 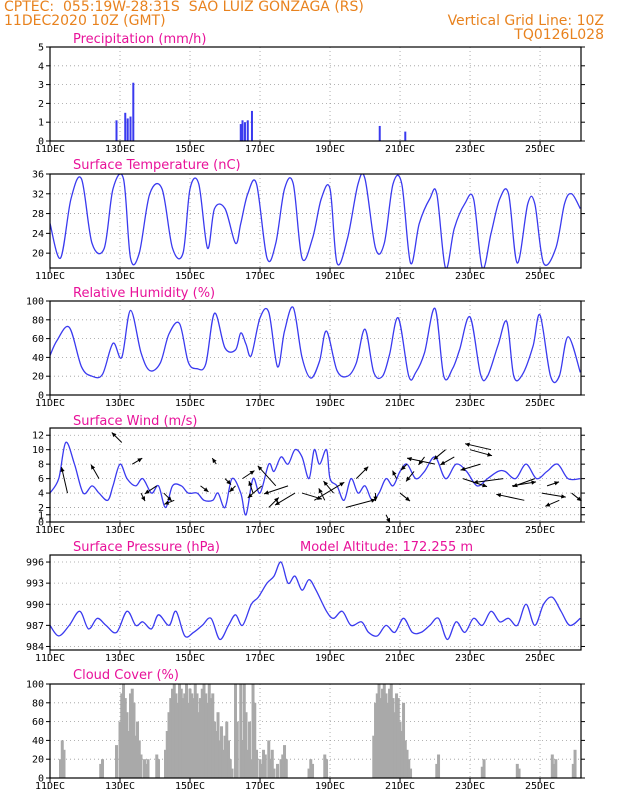 I want to click on rh-frame, so click(x=315, y=348).